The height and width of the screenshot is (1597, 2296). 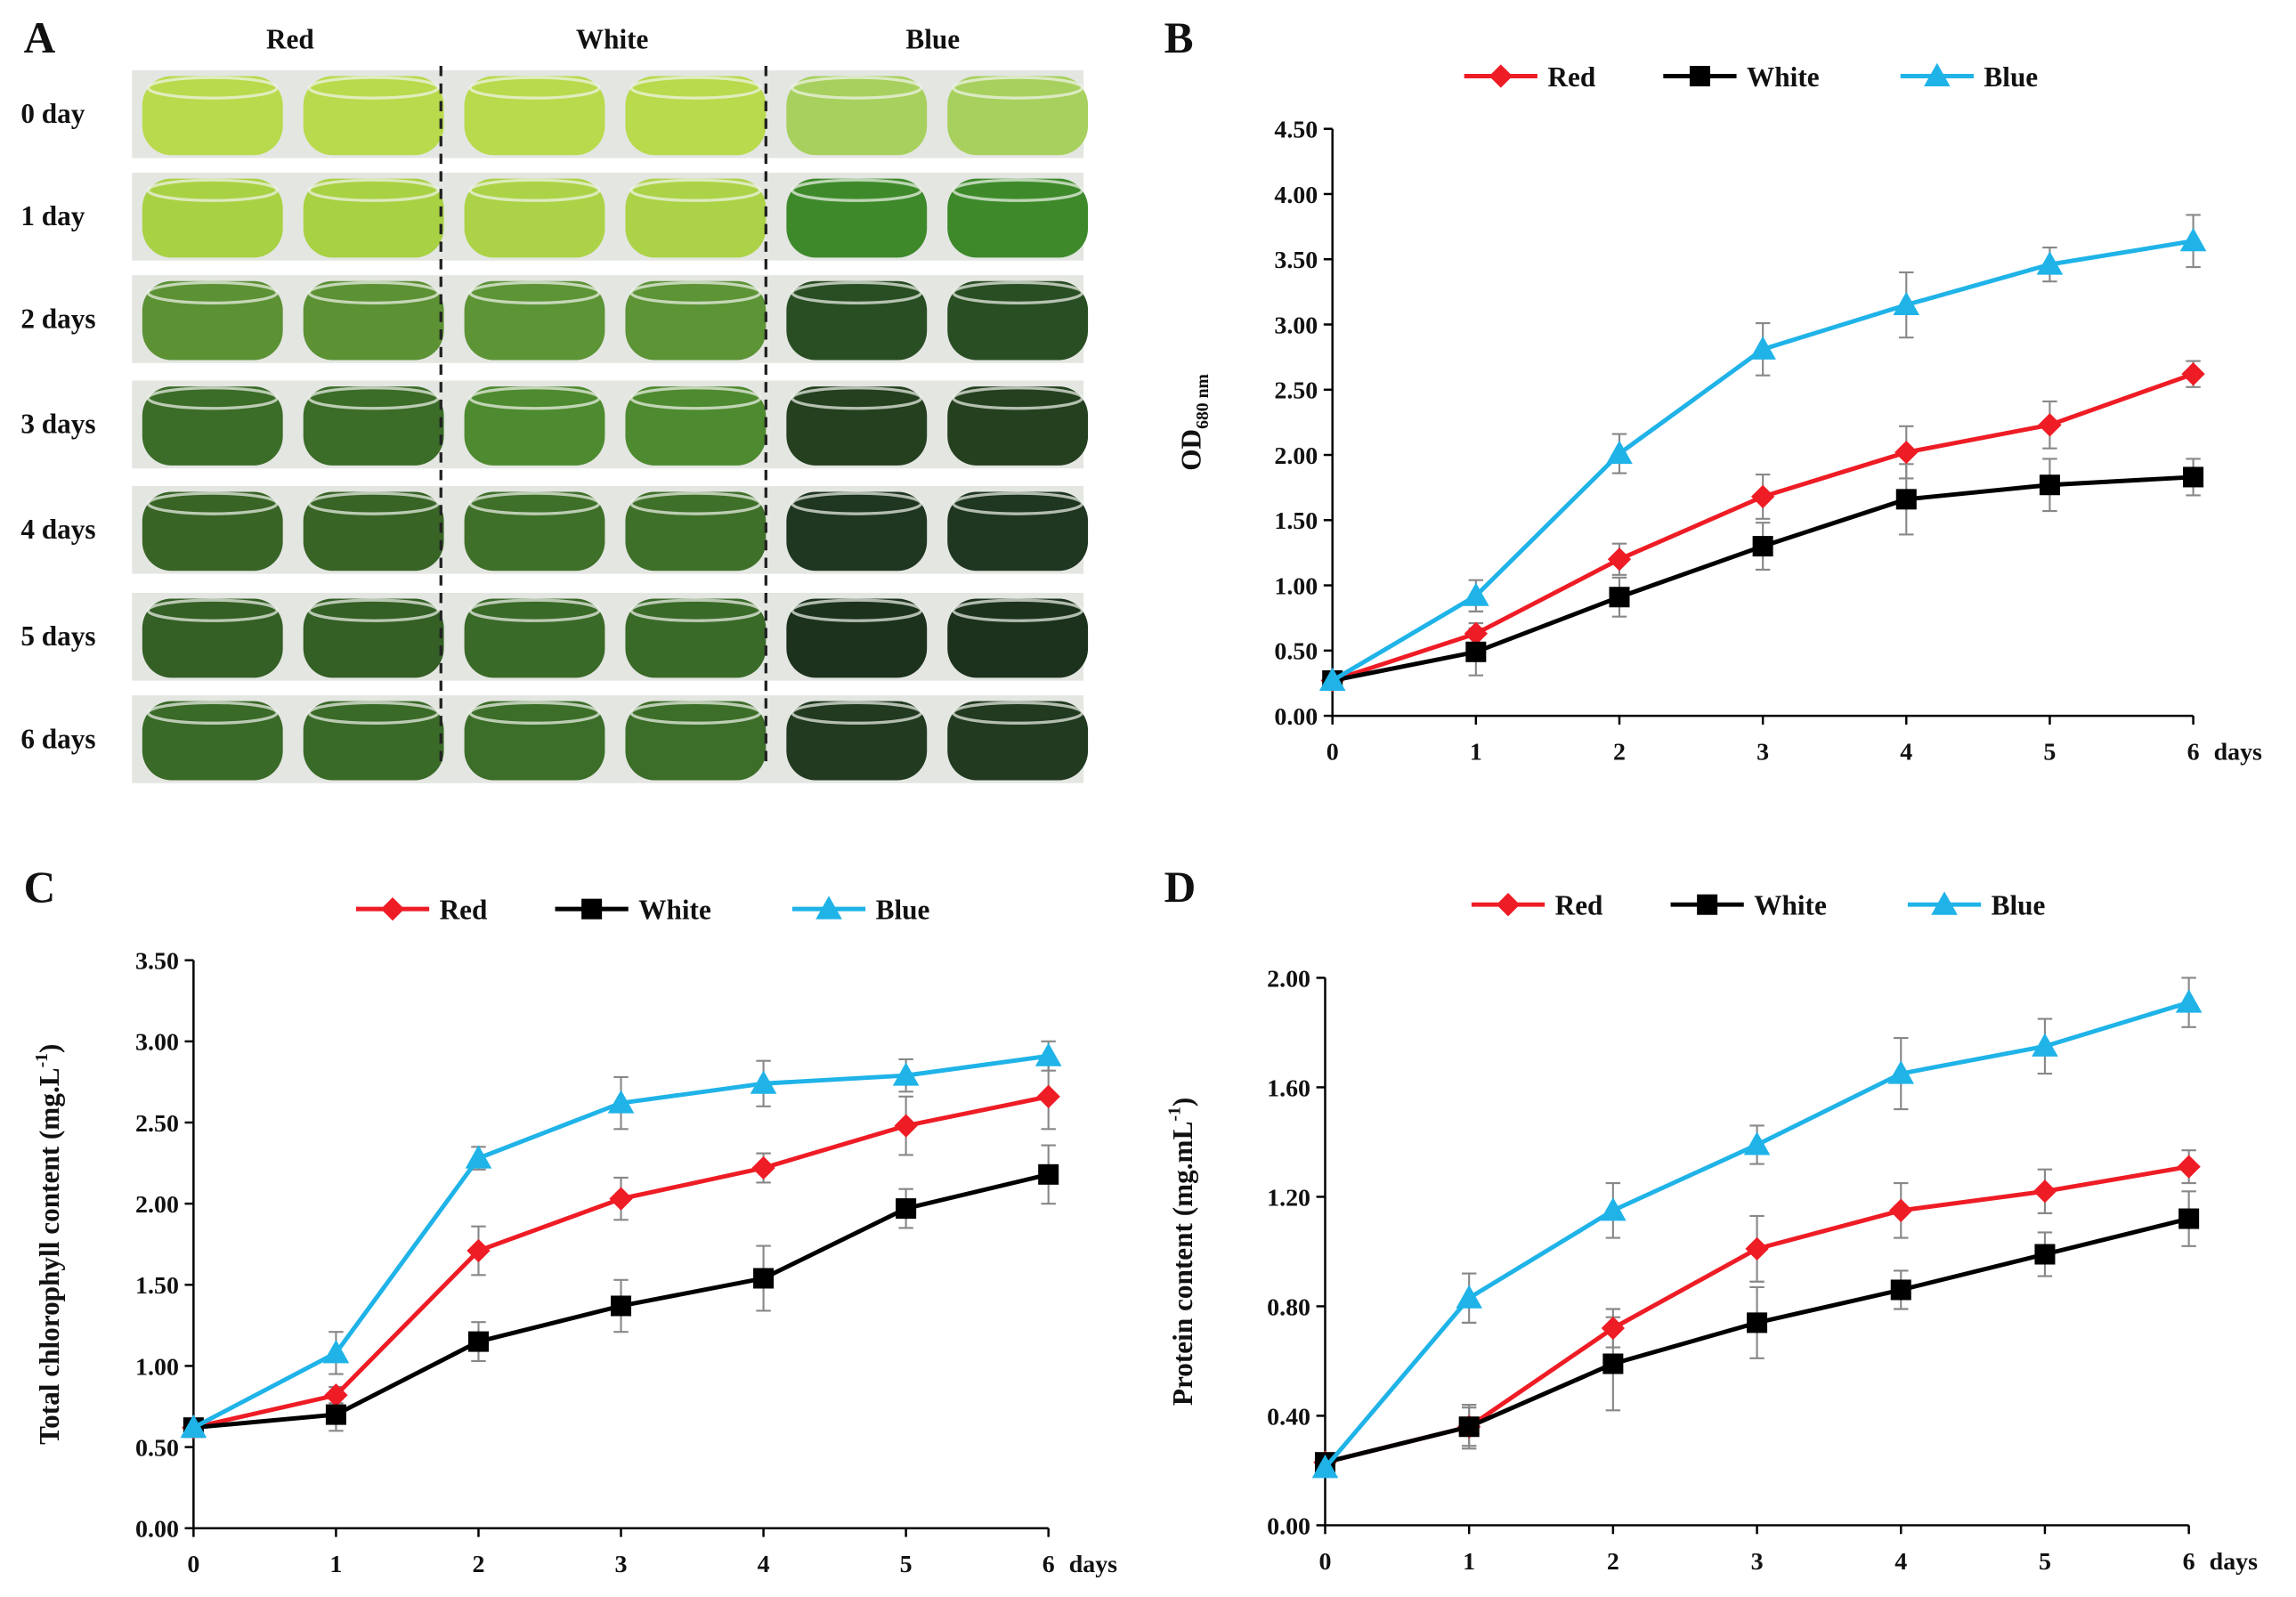 I want to click on legend-label: Blue, so click(x=2019, y=906).